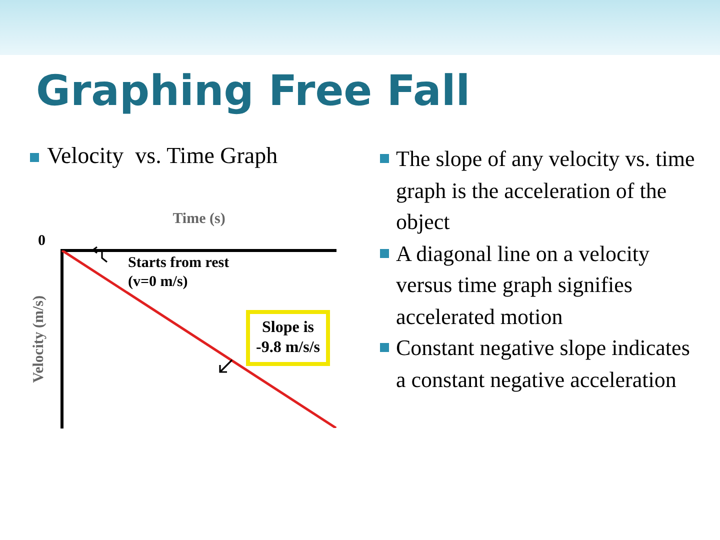  I want to click on y-axis-title: Velocity (m/s), so click(38, 339).